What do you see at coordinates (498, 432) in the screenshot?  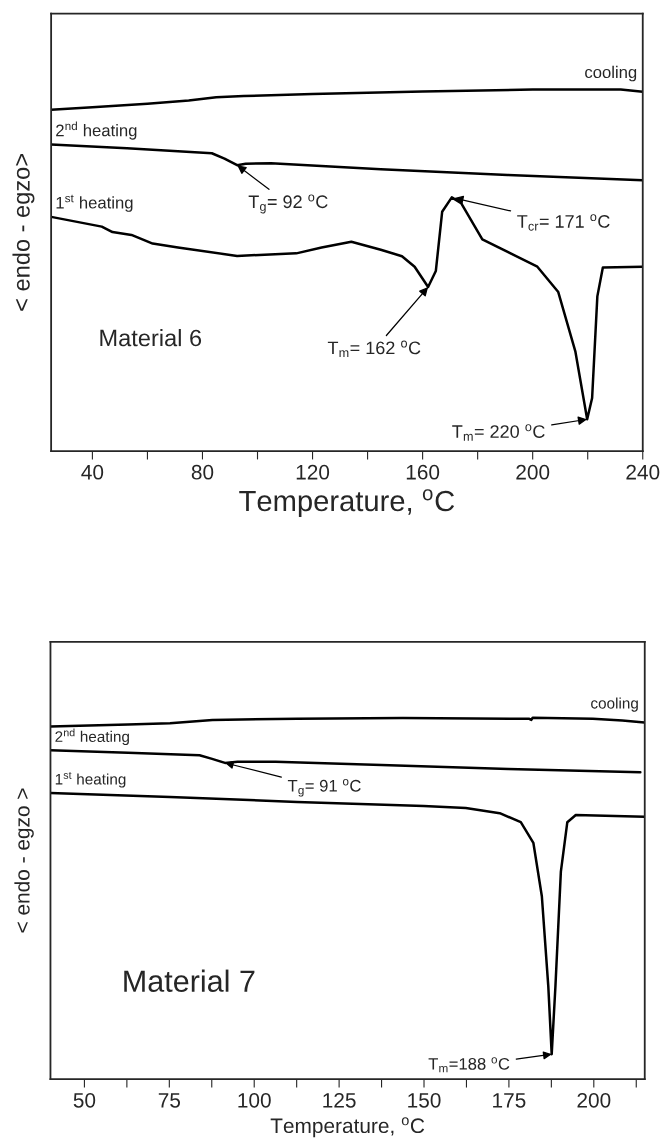 I see `annotation: T$_{m}$= 220 $^{o}$C` at bounding box center [498, 432].